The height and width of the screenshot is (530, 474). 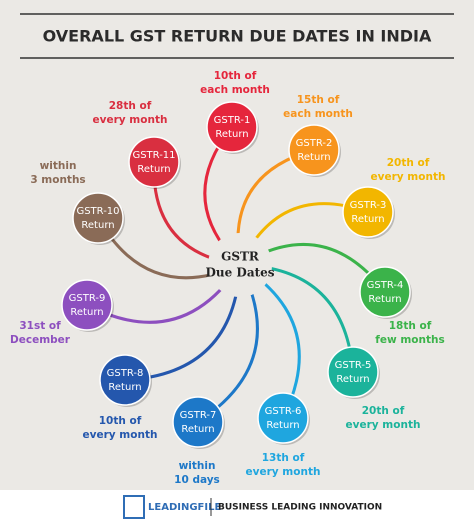 What do you see at coordinates (385, 285) in the screenshot?
I see `node-label: GSTR-4` at bounding box center [385, 285].